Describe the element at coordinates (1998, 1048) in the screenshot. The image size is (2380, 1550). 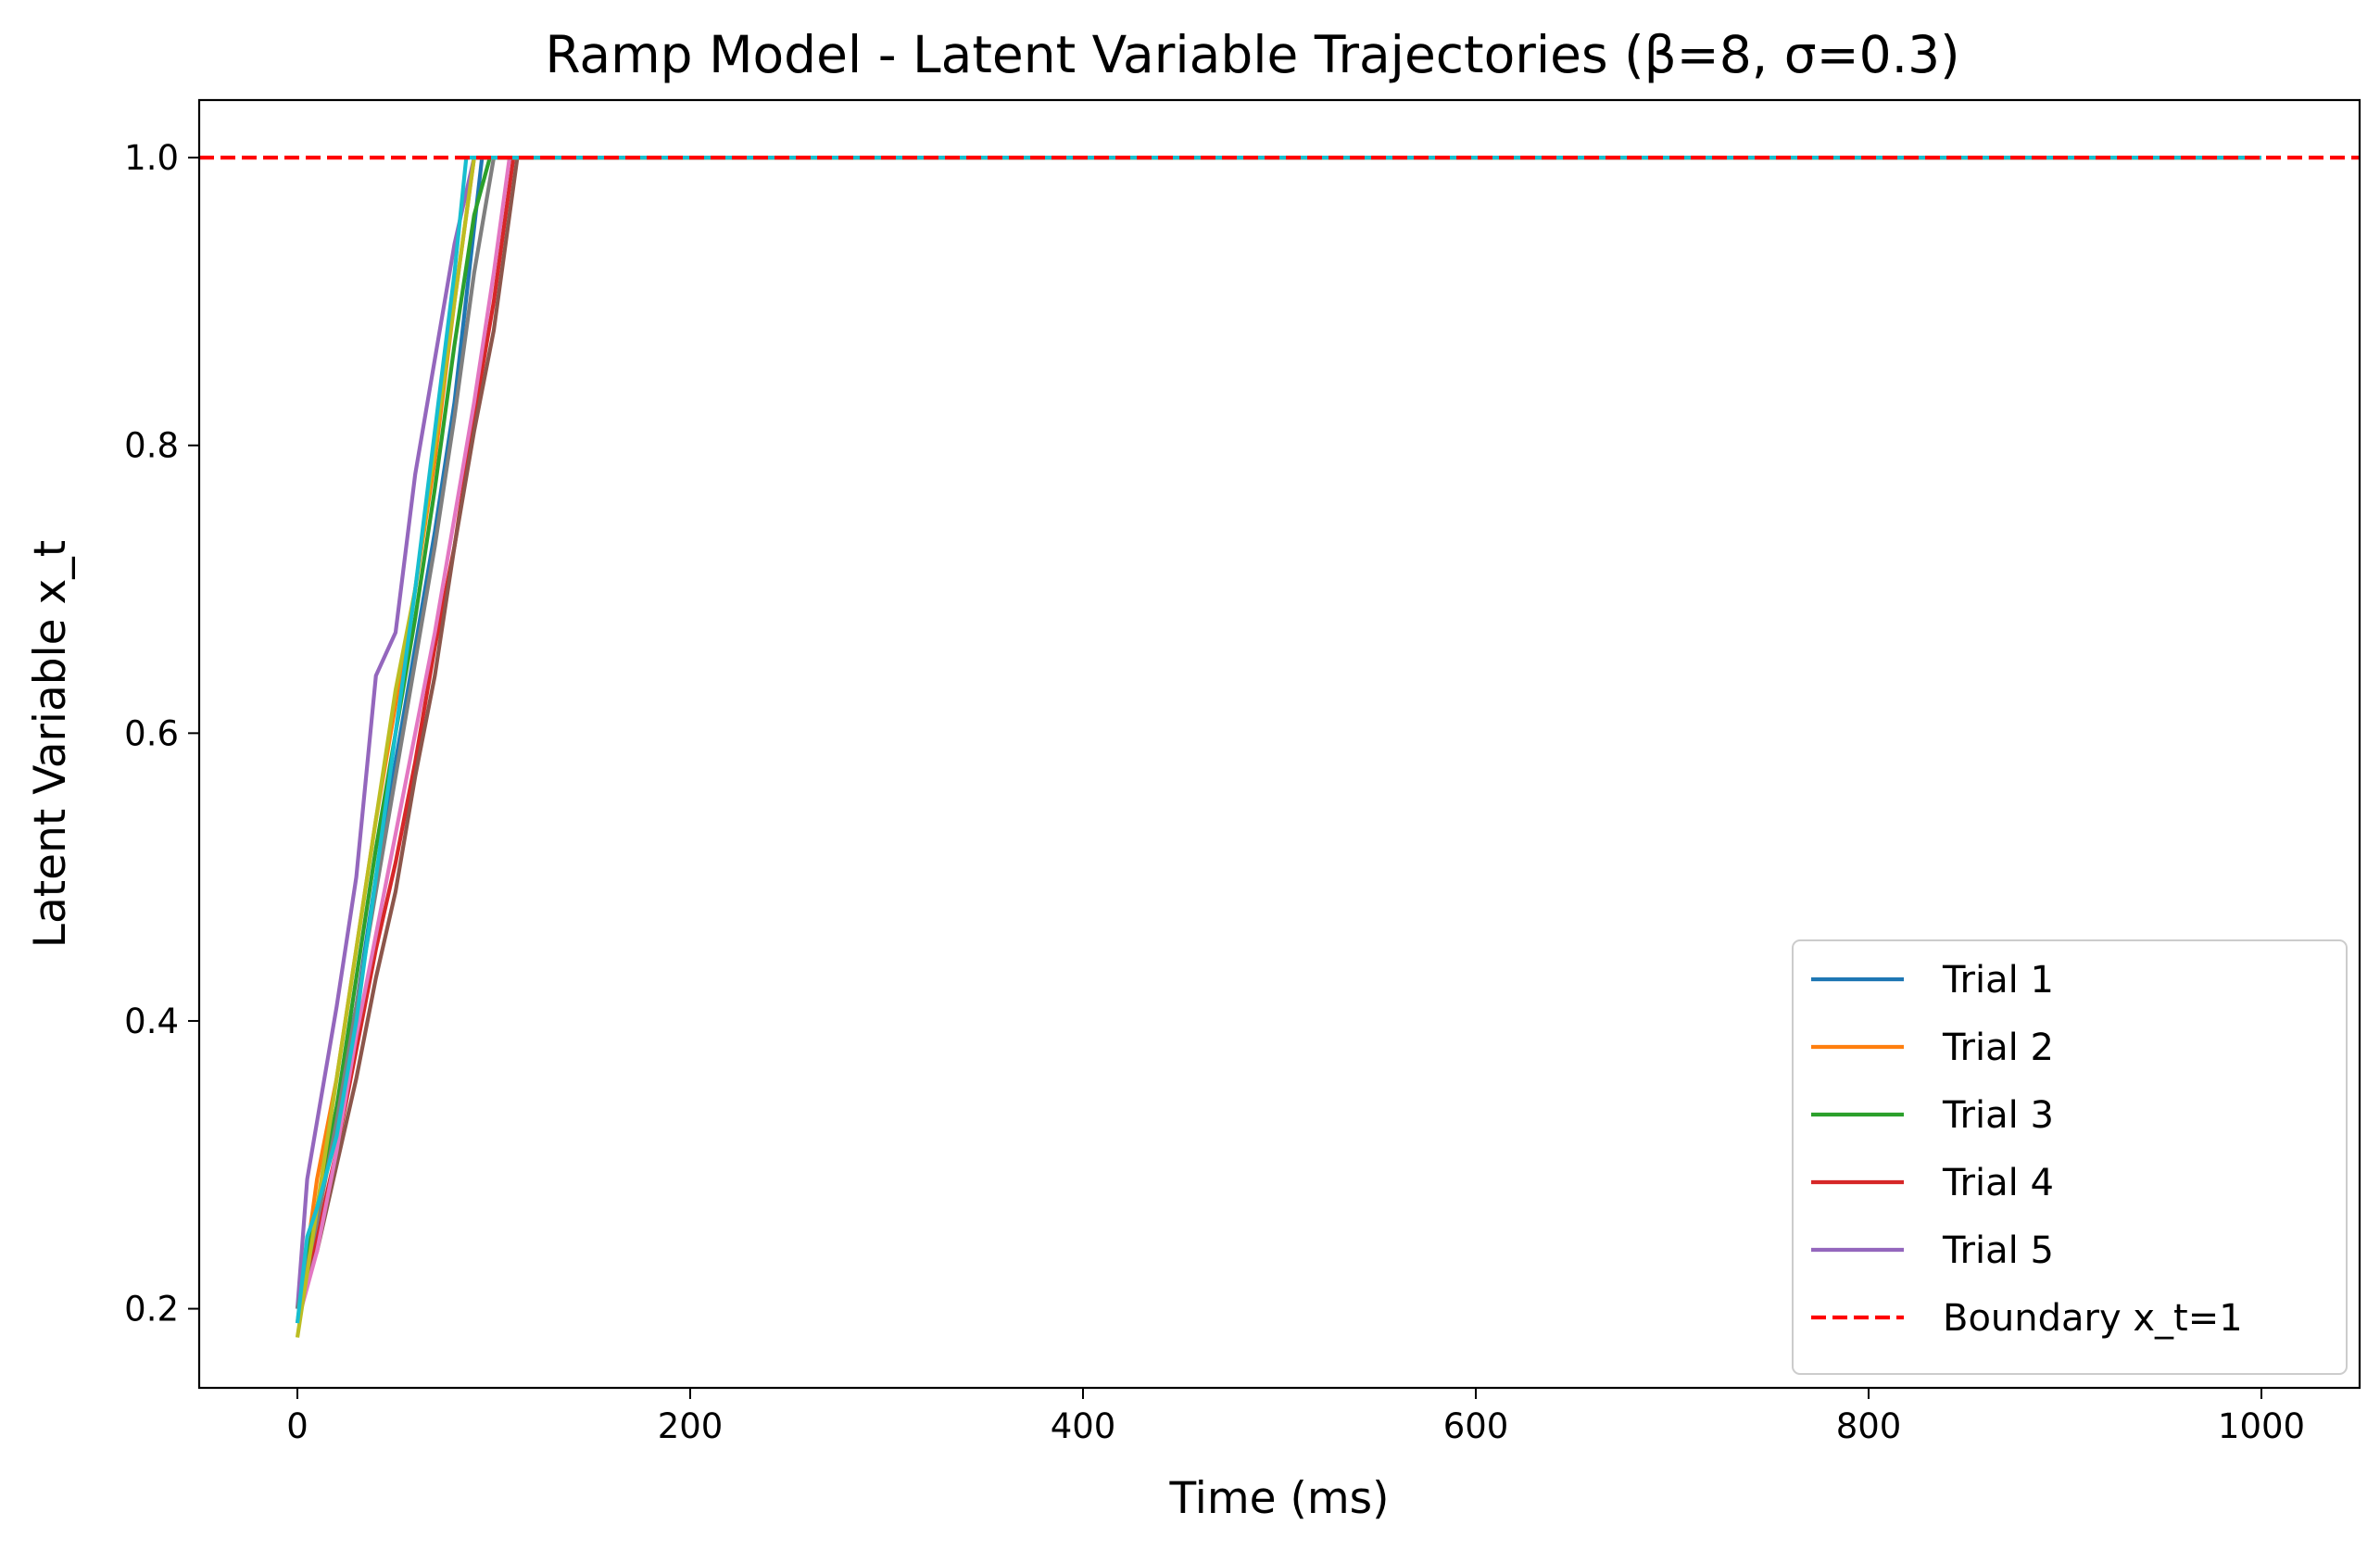
I see `legend-label: Trial 2` at that location.